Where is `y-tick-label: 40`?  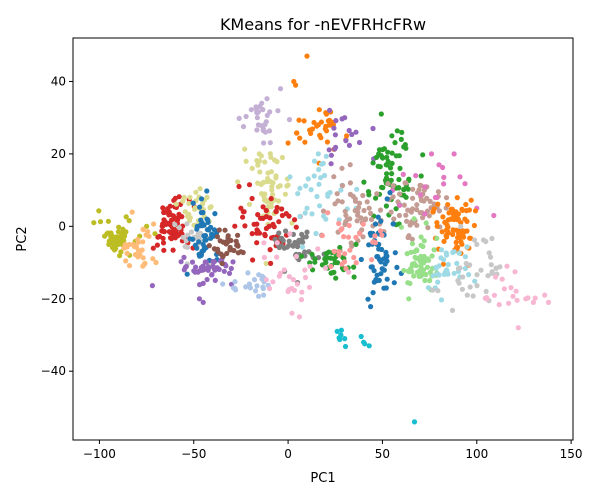
y-tick-label: 40 is located at coordinates (58, 81).